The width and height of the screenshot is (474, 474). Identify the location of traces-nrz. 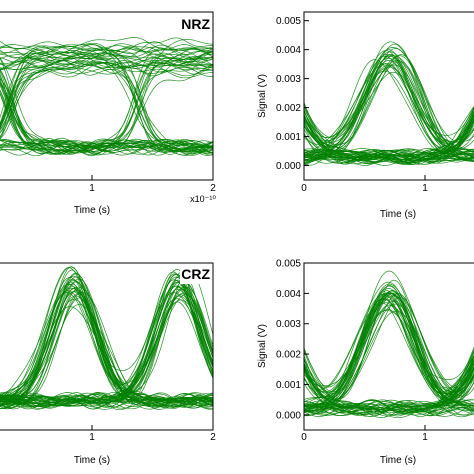
(106, 97).